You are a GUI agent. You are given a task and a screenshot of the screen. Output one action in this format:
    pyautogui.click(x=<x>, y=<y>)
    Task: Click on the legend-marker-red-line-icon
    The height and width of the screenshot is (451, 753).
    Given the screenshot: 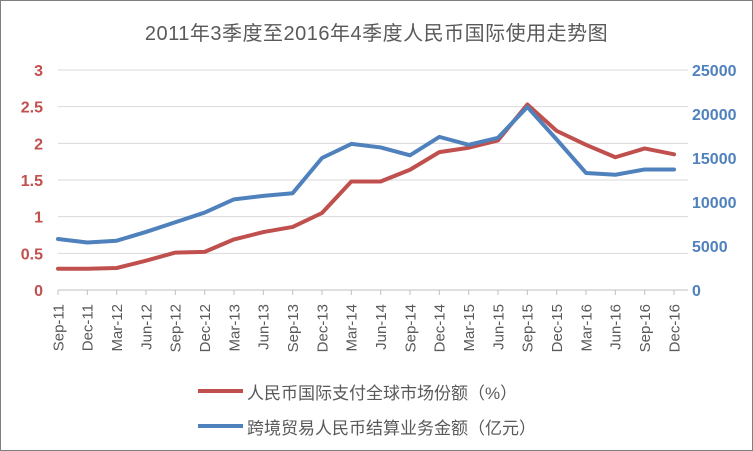 What is the action you would take?
    pyautogui.click(x=220, y=391)
    